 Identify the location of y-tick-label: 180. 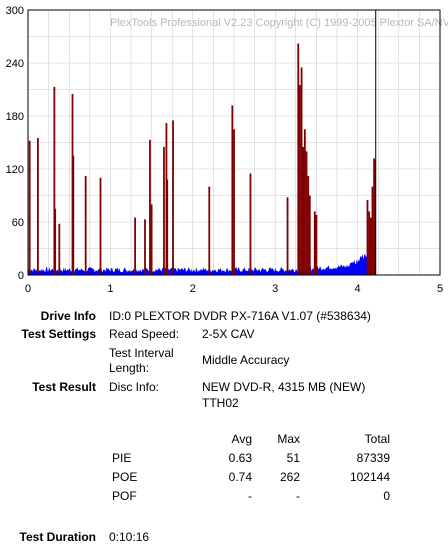
(15, 117).